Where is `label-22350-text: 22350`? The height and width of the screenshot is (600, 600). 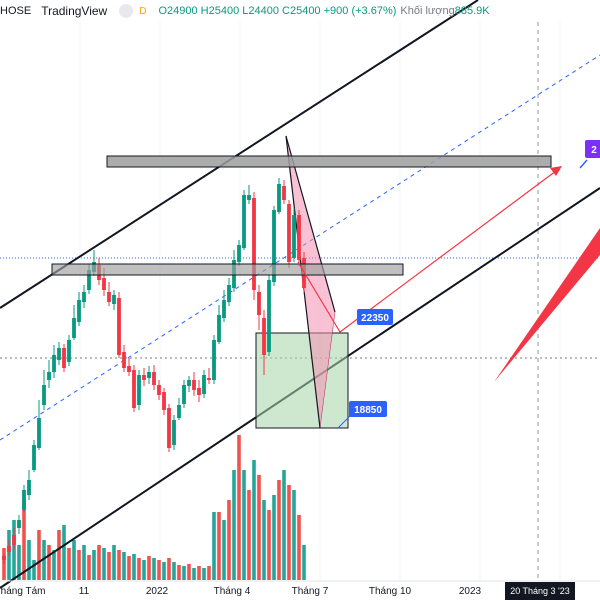
label-22350-text: 22350 is located at coordinates (375, 318).